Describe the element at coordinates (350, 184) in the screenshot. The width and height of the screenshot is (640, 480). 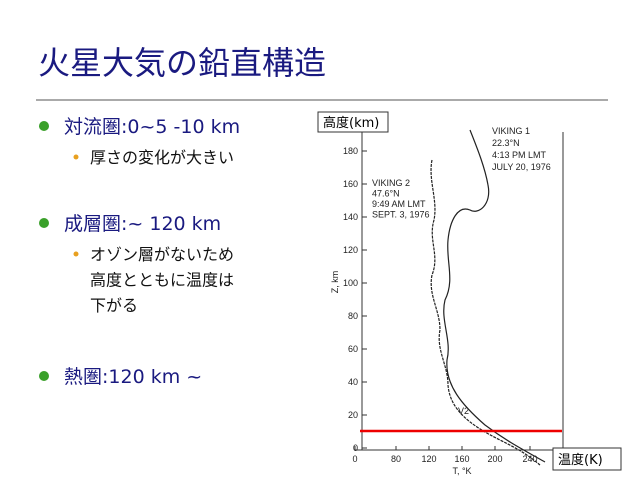
I see `y-tick-label: 160` at that location.